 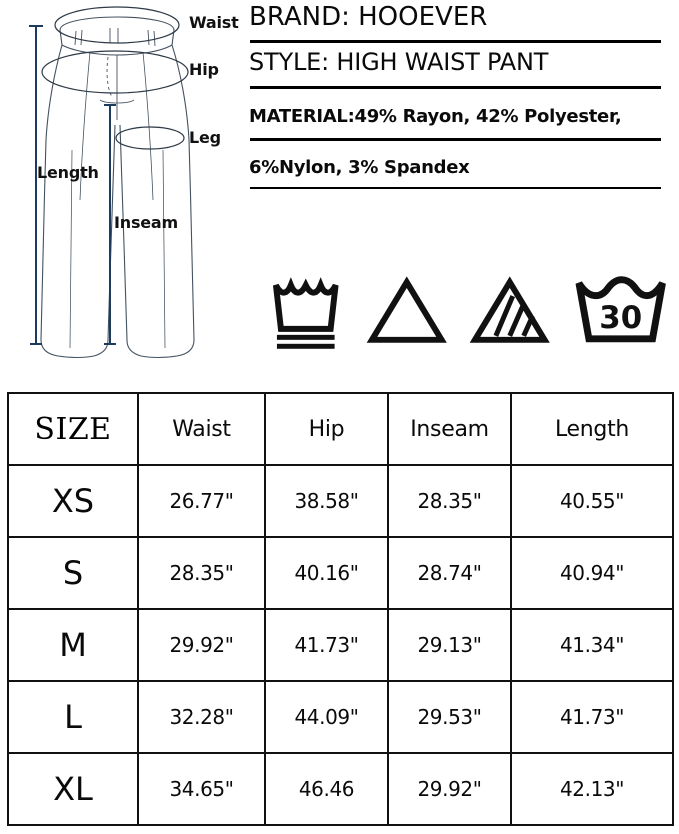 I want to click on hip-value: 40.16", so click(x=326, y=573).